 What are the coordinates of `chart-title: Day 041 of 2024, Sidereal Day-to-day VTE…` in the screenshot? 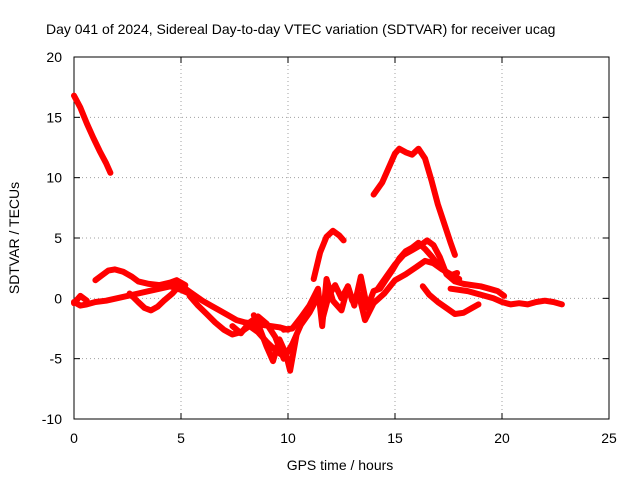 It's located at (300, 29).